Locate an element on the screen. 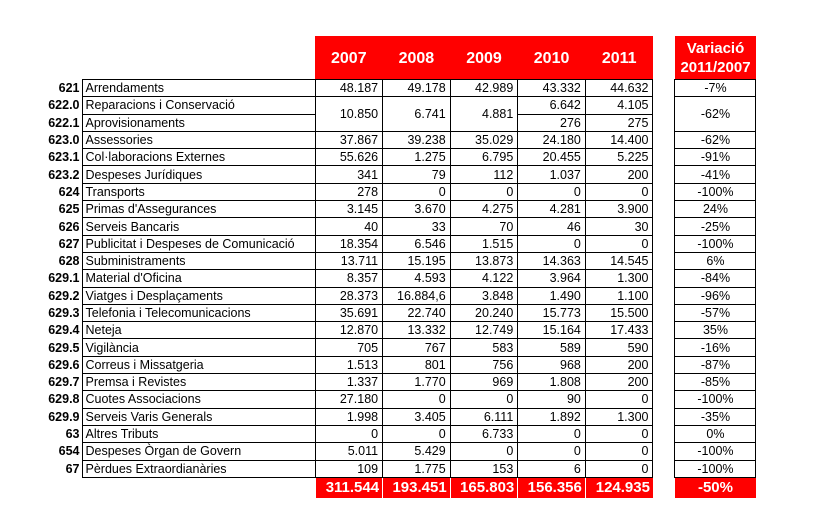  value-cell: 3.848 is located at coordinates (484, 295).